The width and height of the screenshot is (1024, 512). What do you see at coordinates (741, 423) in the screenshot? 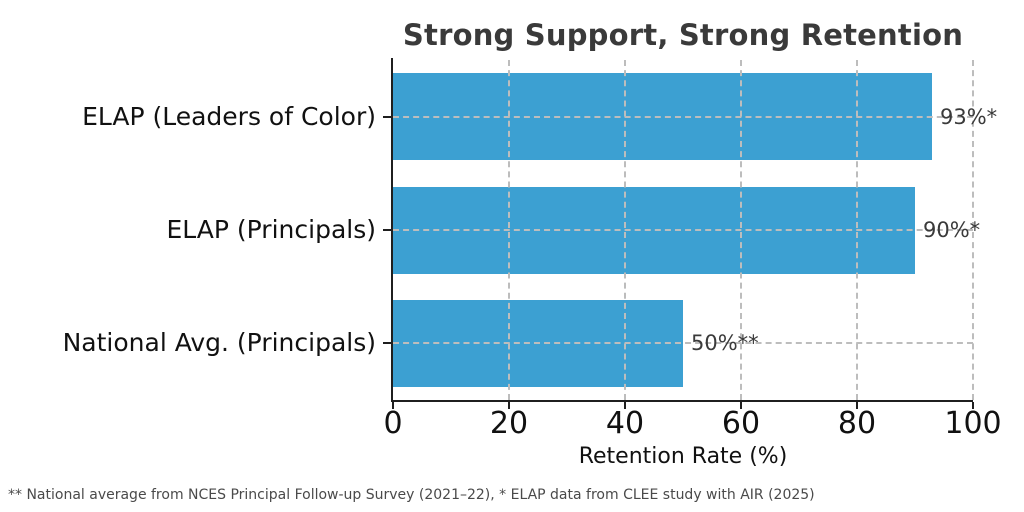
I see `x-tick-label: 60` at bounding box center [741, 423].